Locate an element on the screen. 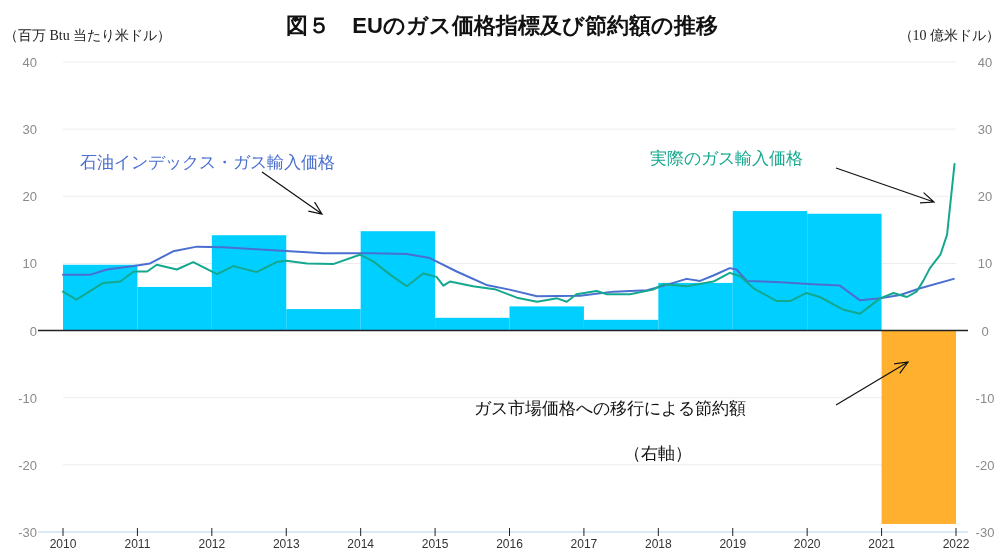 Image resolution: width=1004 pixels, height=555 pixels. y2-axis-title: （10 億米ドル） is located at coordinates (949, 35).